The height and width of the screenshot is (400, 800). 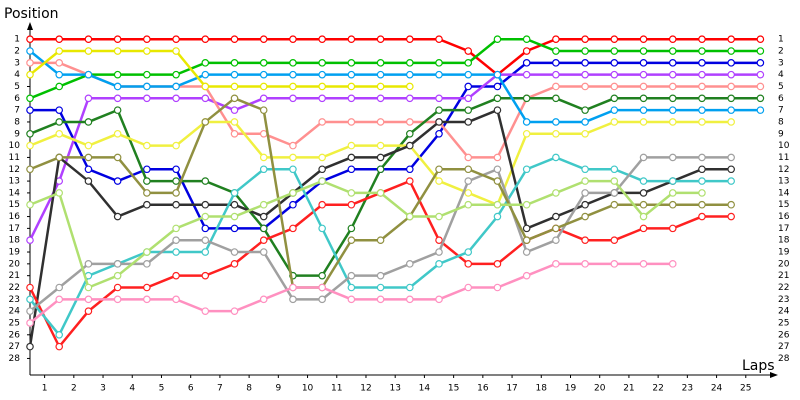 I want to click on x-tick-label: 25, so click(x=745, y=389).